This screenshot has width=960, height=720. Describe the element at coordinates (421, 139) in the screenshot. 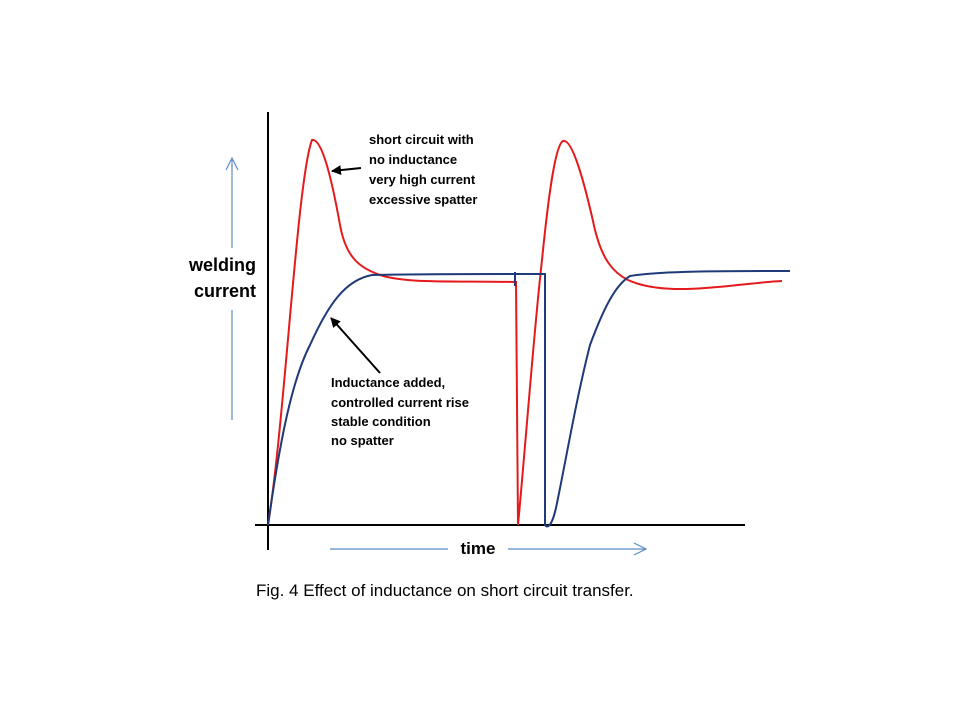

I see `annotation-line: short circuit with` at that location.